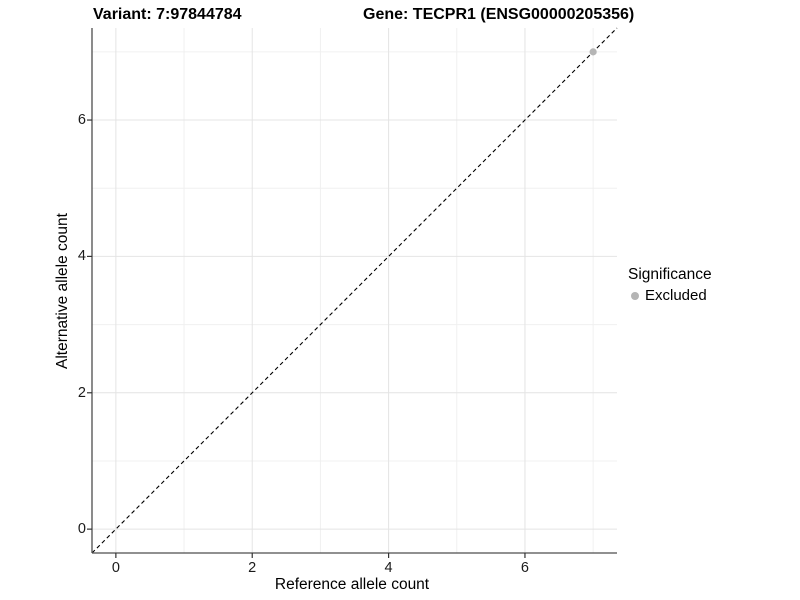 The image size is (800, 600). Describe the element at coordinates (388, 568) in the screenshot. I see `x-tick-label: 4` at that location.